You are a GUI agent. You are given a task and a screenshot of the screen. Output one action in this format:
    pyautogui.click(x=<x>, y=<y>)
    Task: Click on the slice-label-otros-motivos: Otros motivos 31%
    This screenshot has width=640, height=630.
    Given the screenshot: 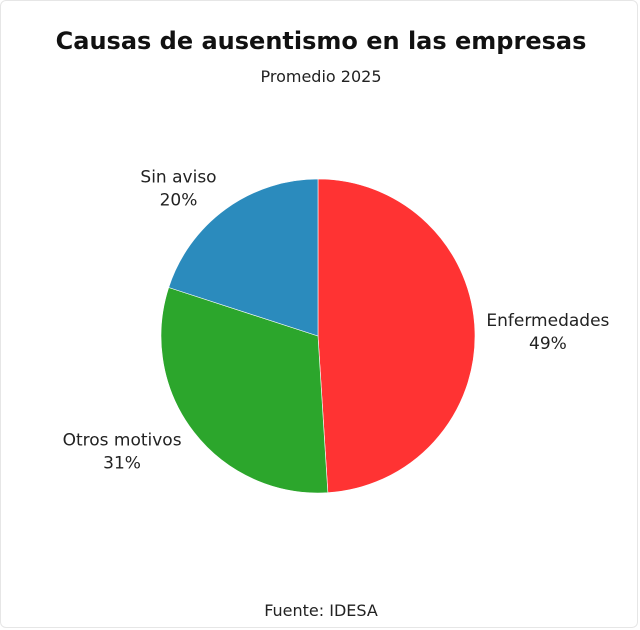 What is the action you would take?
    pyautogui.click(x=122, y=451)
    